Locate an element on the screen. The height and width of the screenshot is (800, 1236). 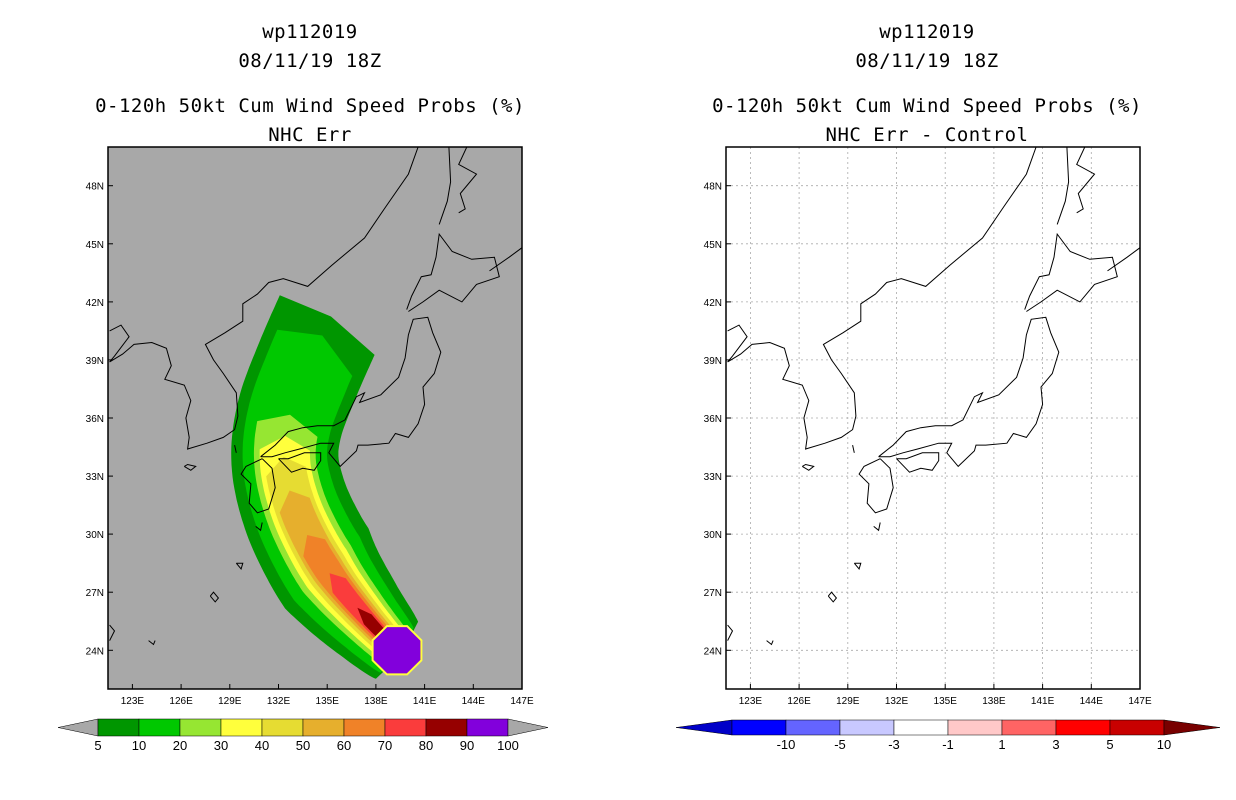
left-product: 0-120h 50kt Cum Wind Speed Probs (%) is located at coordinates (310, 106).